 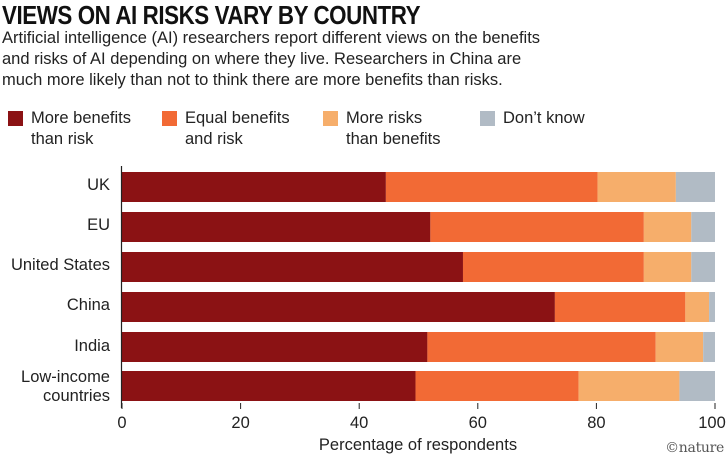 I want to click on category-label-china: China, so click(x=88, y=305).